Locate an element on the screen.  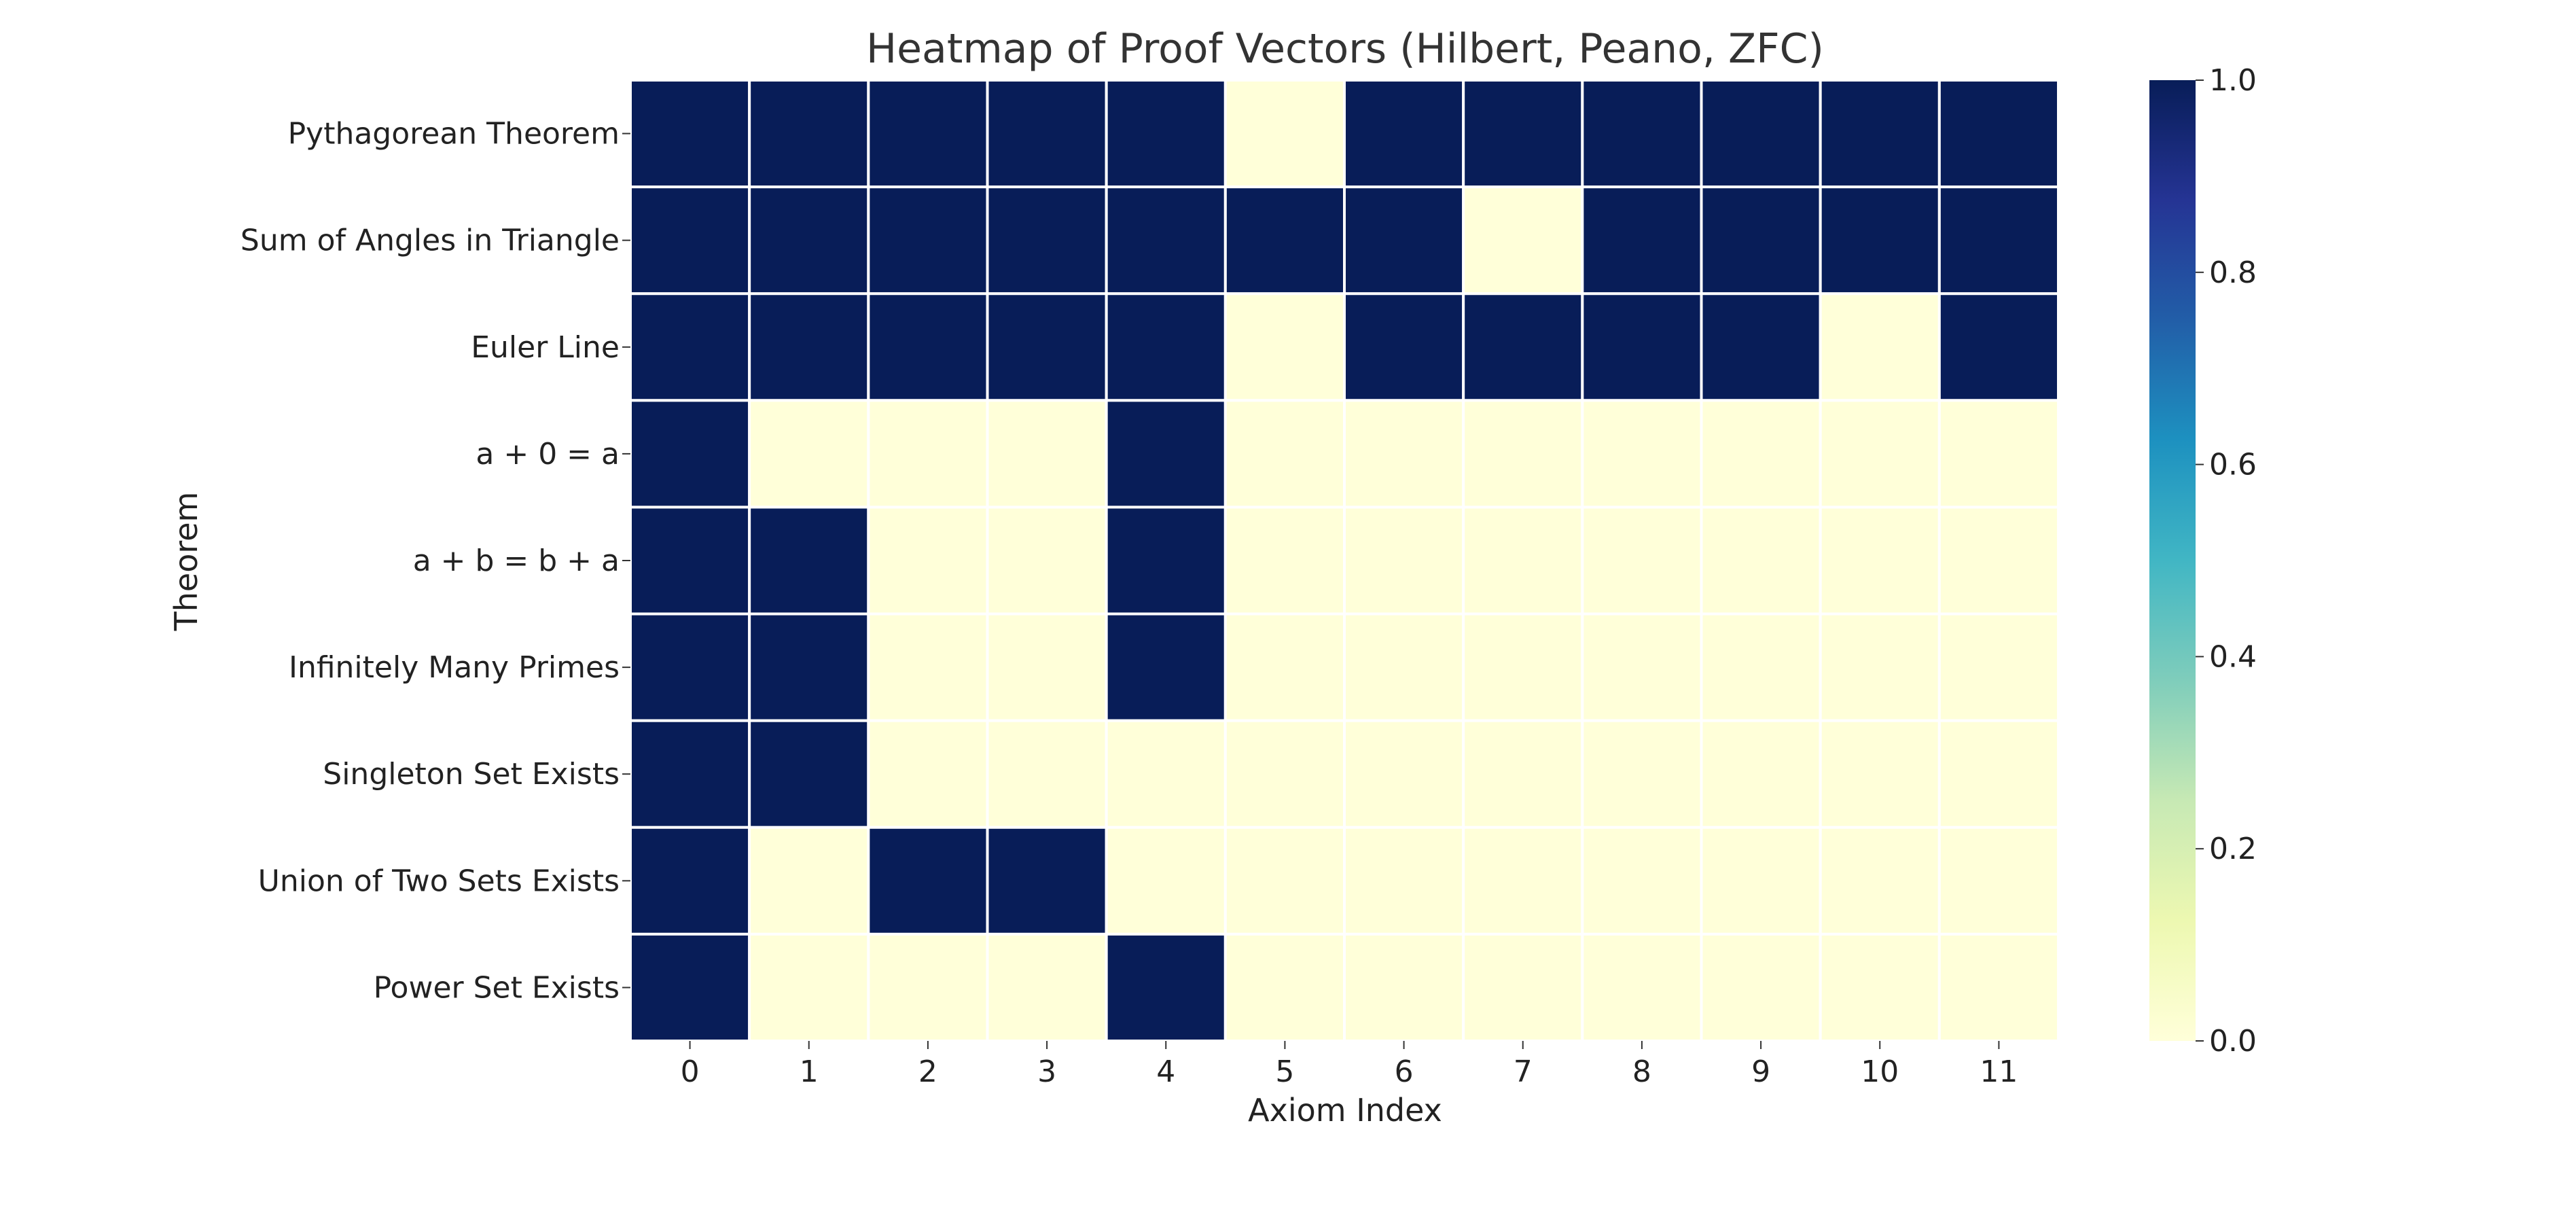
x-tick-label: 4 is located at coordinates (1165, 1071).